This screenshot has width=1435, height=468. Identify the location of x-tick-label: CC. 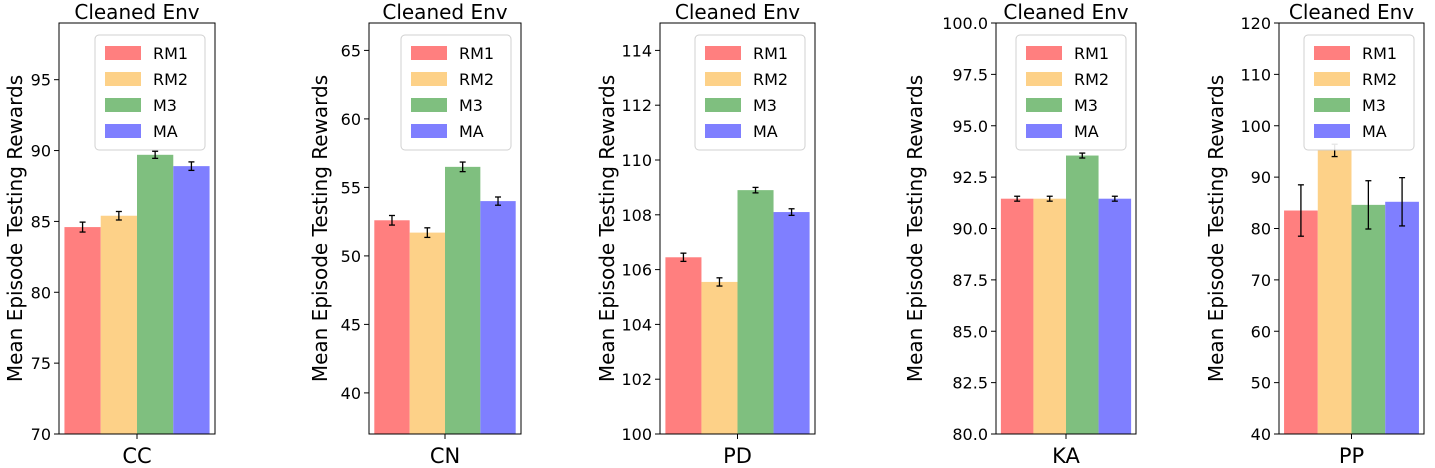
(136, 456).